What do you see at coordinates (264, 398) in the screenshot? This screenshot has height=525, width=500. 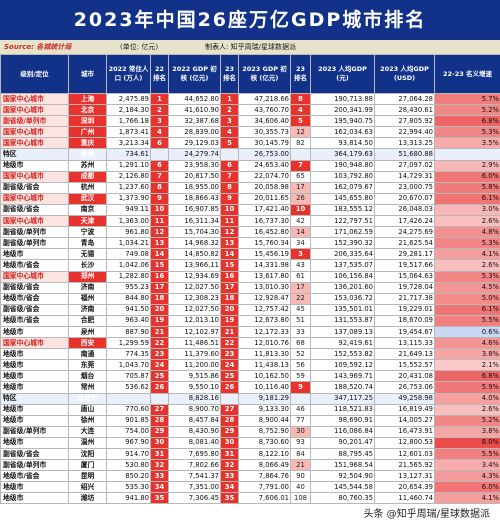 I see `gdp23-cell: 9,181.29` at bounding box center [264, 398].